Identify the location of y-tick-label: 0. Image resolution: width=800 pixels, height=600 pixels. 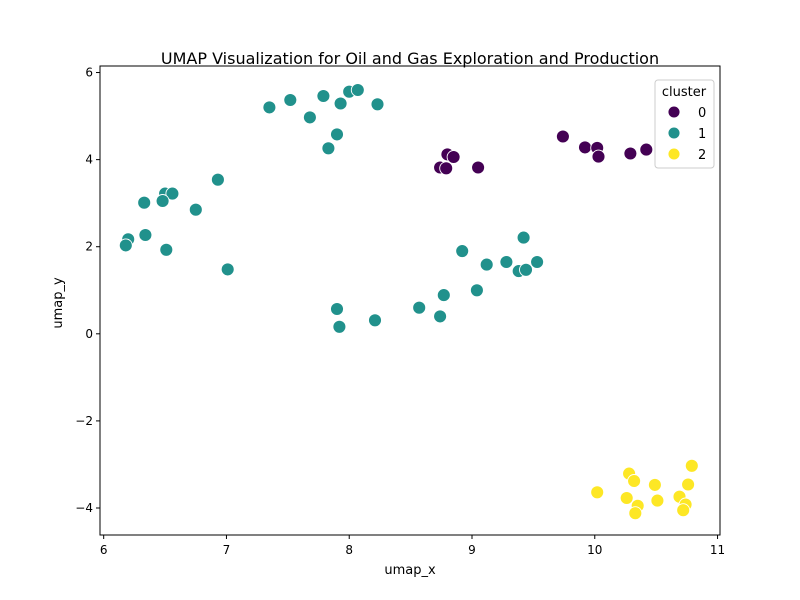
(89, 334).